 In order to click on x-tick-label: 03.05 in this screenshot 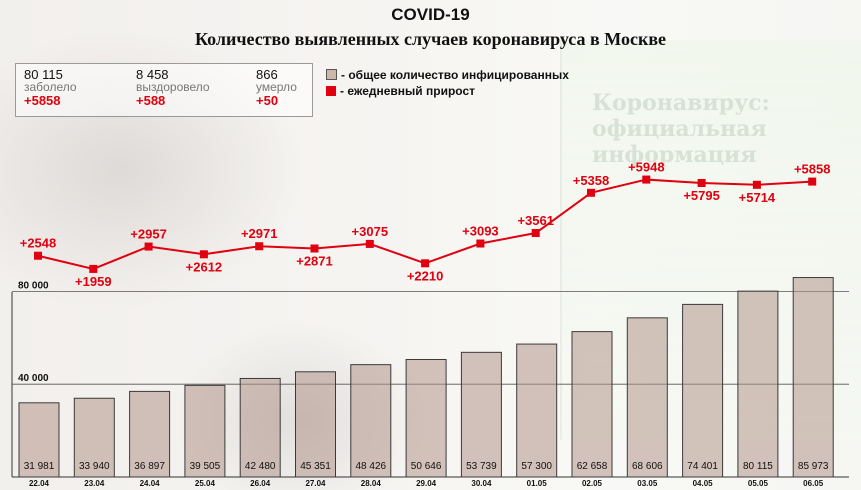, I will do `click(647, 483)`.